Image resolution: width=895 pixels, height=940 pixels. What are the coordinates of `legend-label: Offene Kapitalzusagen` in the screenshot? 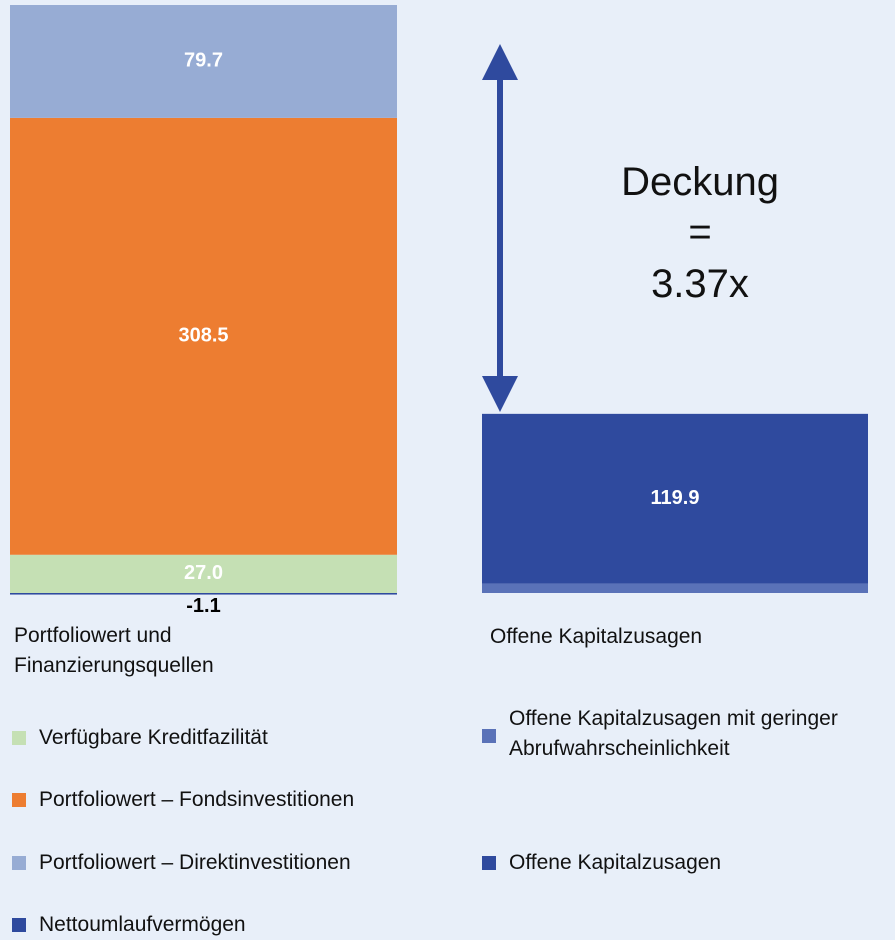 It's located at (615, 862).